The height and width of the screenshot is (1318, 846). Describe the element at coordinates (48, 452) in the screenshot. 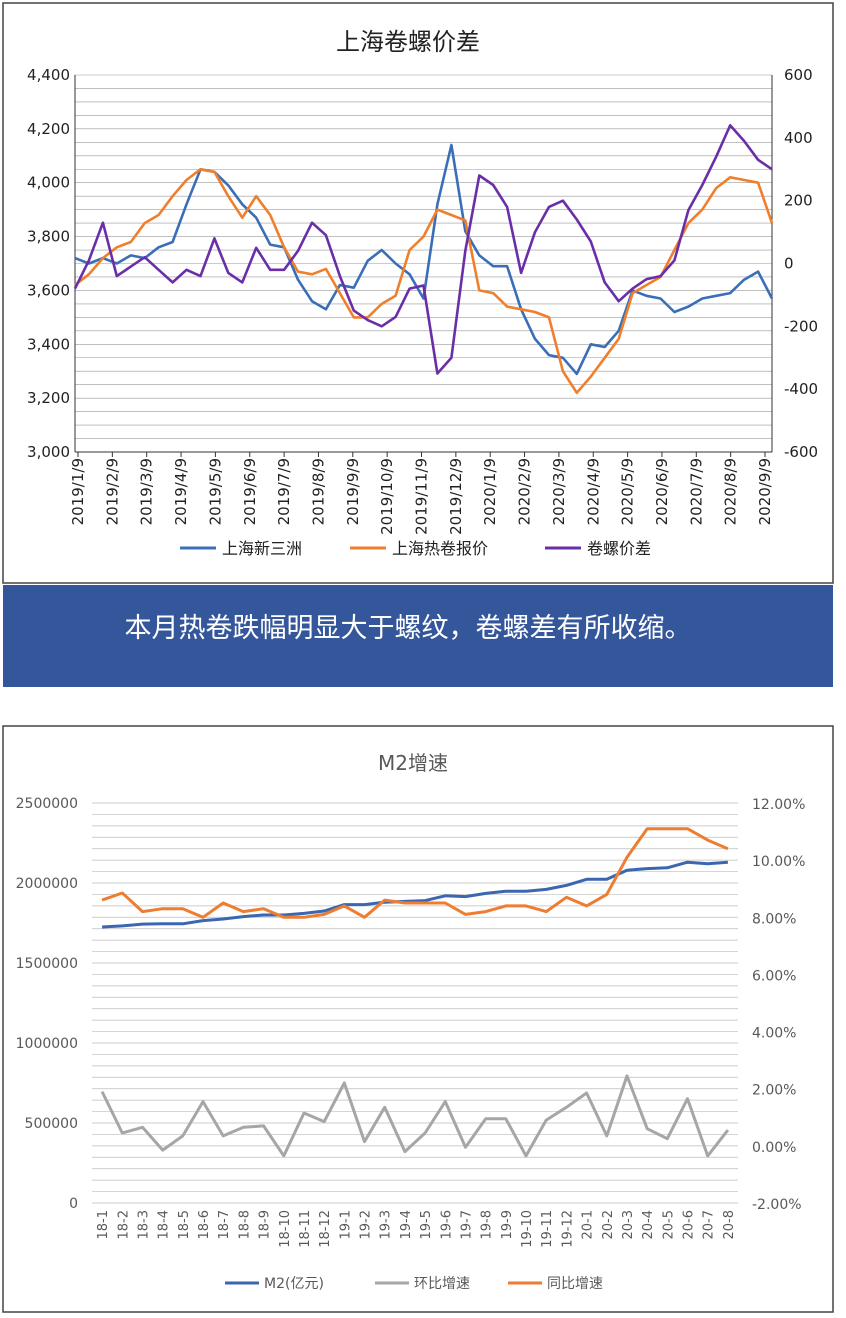

I see `y-left-tick-label: 3,000` at that location.